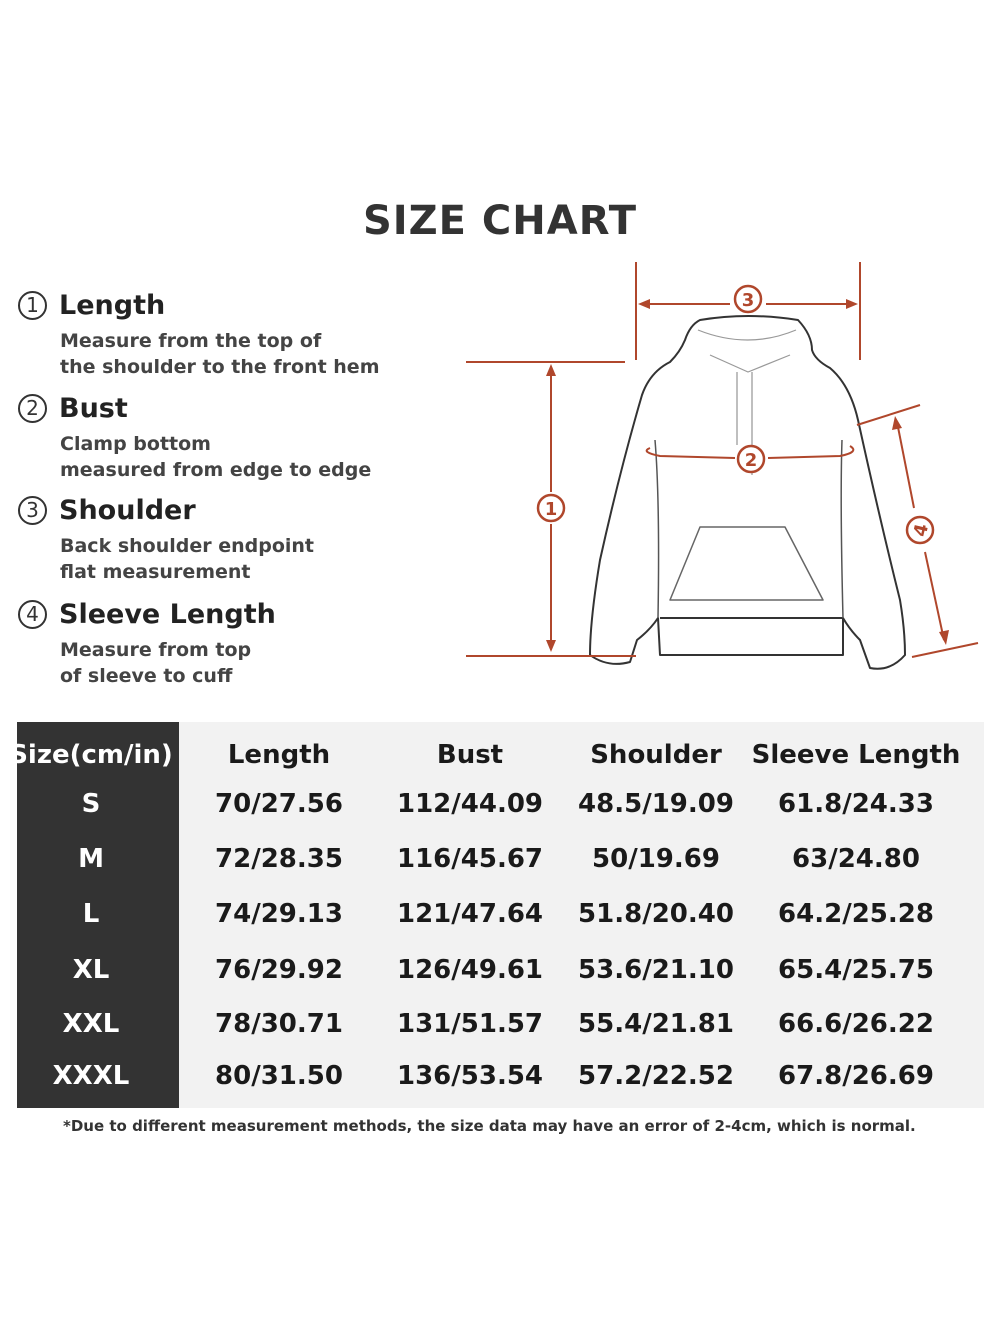  I want to click on table-cell: 64.2/25.28, so click(856, 914).